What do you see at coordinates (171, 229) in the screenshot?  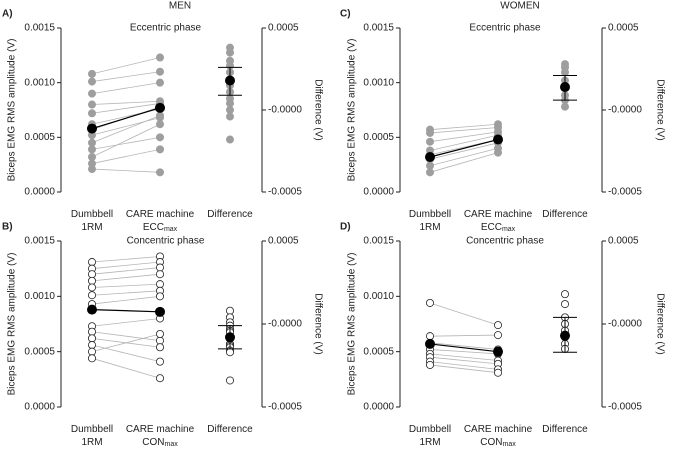 I see `x-tick-label-sub: max` at bounding box center [171, 229].